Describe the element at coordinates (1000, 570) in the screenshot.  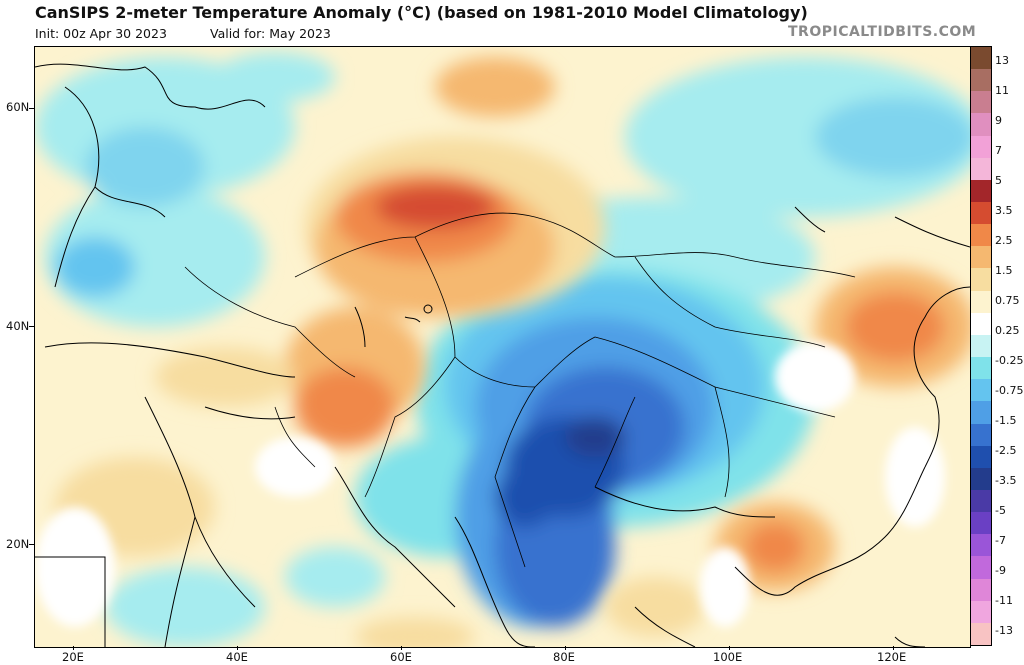
I see `colorbar-label: -9` at that location.